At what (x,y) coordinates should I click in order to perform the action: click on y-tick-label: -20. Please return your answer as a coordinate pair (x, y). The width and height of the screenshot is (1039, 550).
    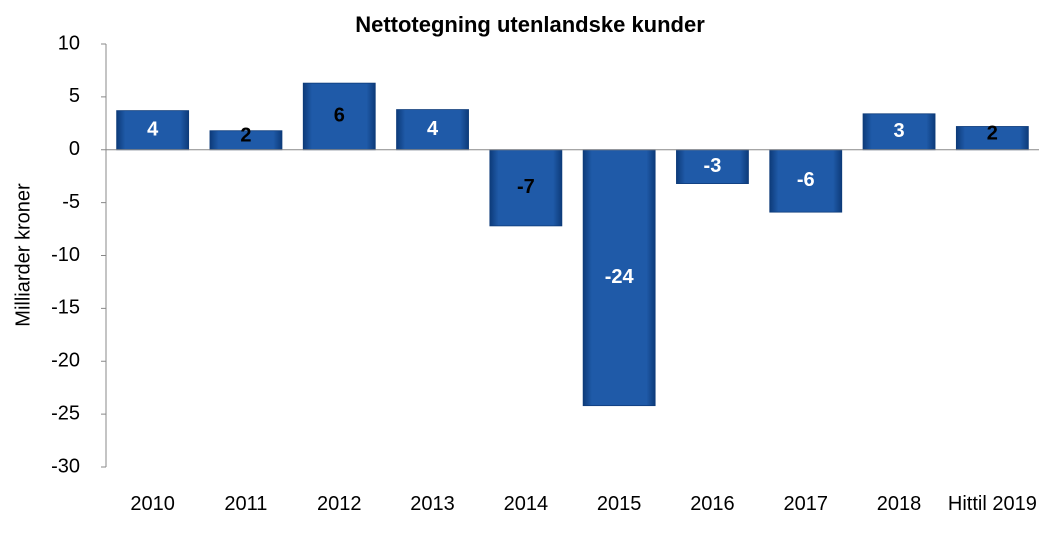
    Looking at the image, I should click on (65, 361).